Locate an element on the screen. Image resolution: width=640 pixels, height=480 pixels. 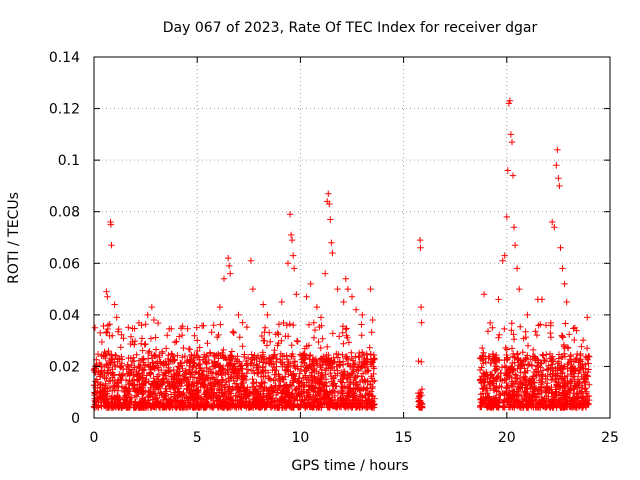
y-tick-label: 0.06 is located at coordinates (64, 264).